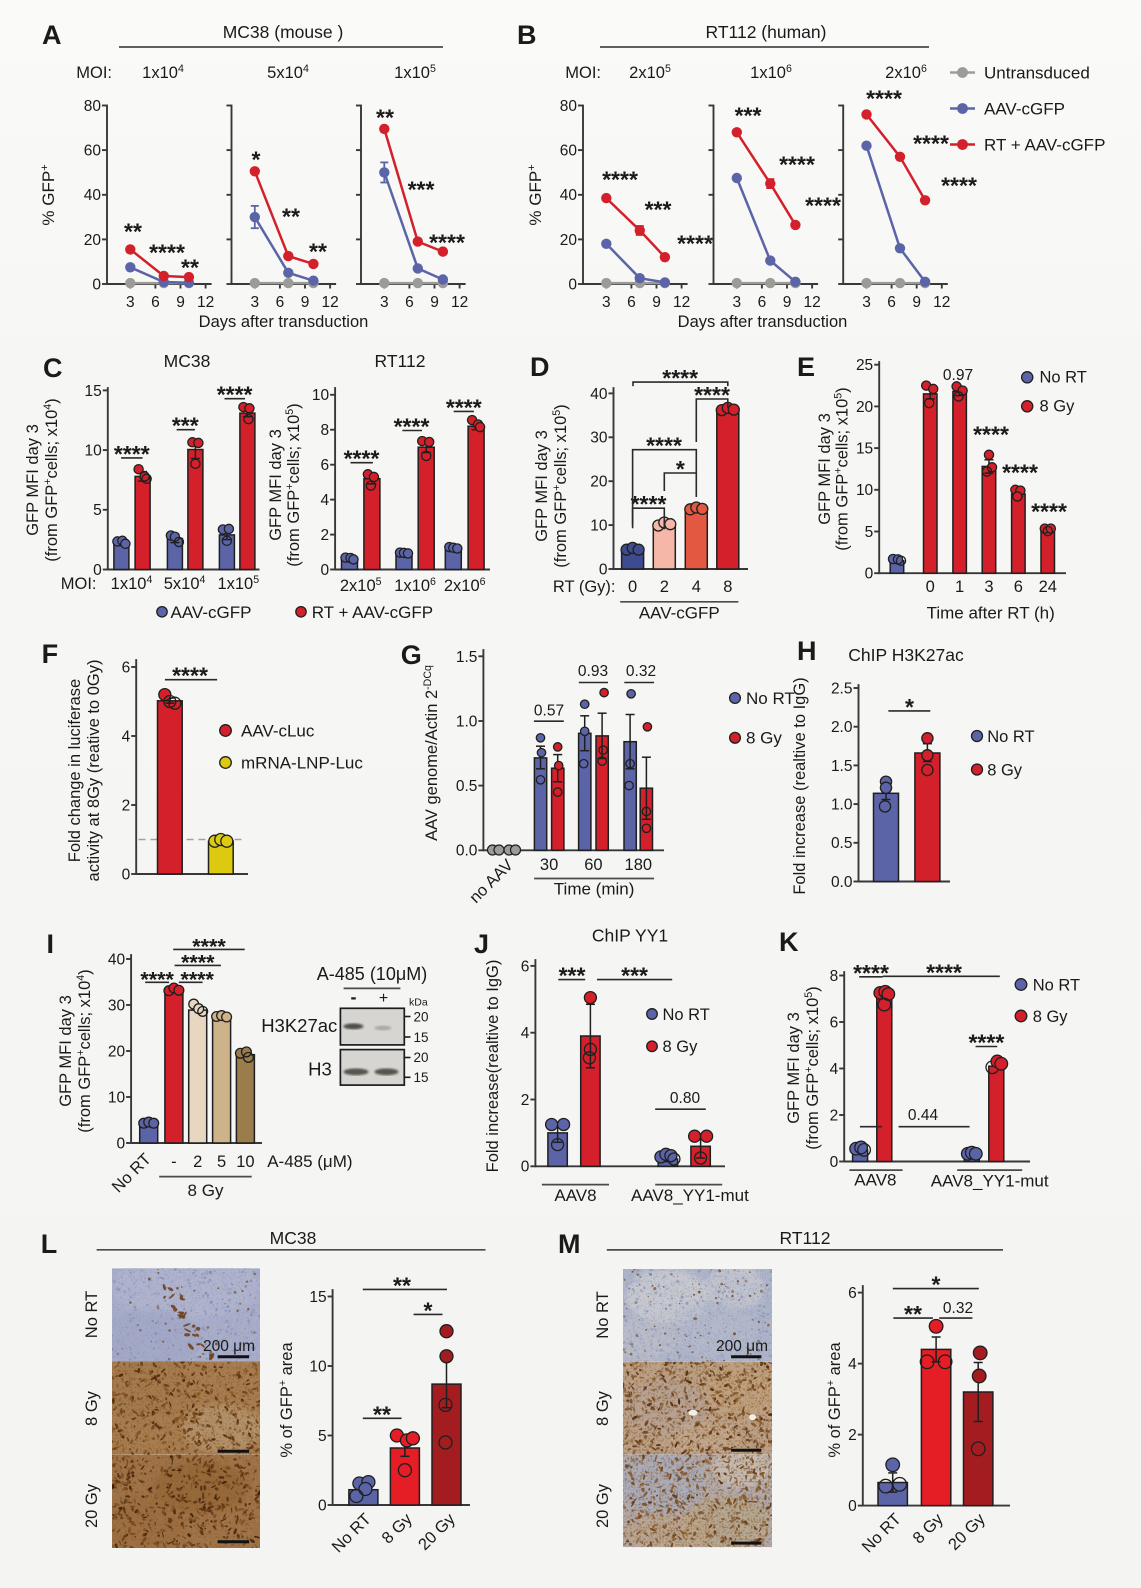 This screenshot has height=1588, width=1141. I want to click on svg-text: 25, so click(864, 365).